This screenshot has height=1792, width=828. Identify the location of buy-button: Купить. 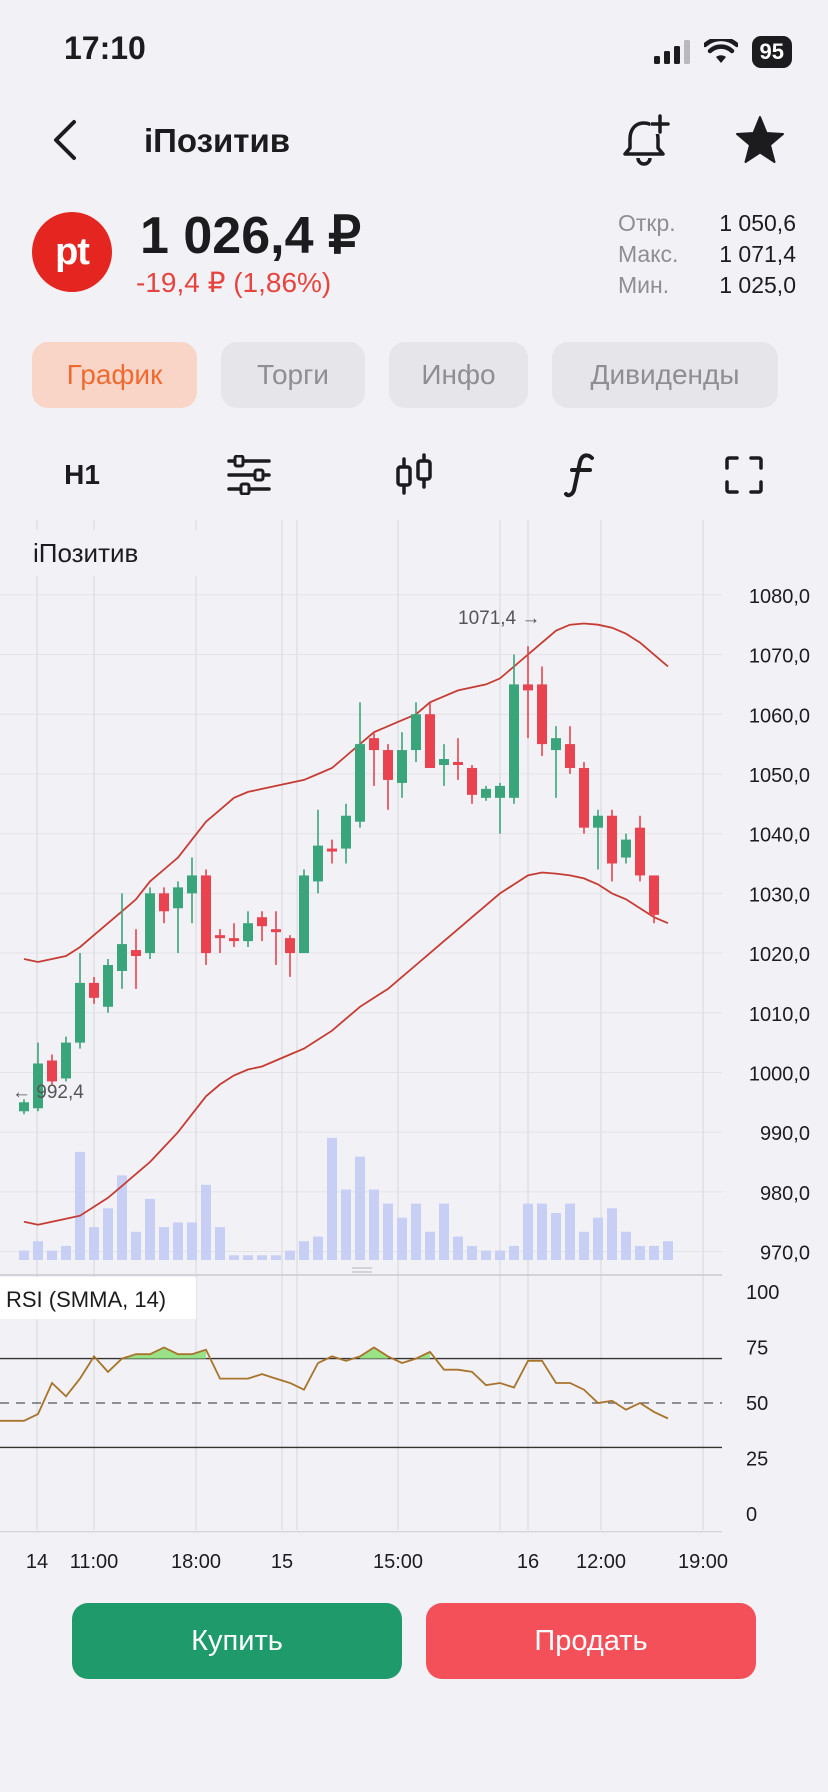
(237, 1641).